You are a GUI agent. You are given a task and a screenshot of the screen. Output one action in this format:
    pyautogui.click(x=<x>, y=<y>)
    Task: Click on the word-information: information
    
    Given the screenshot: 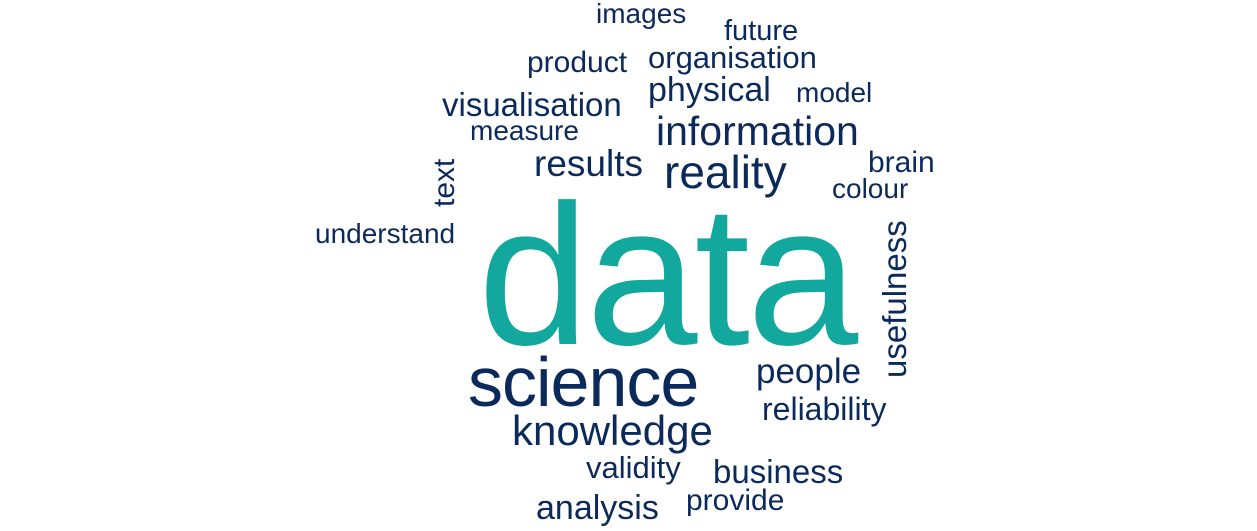 What is the action you would take?
    pyautogui.click(x=757, y=131)
    